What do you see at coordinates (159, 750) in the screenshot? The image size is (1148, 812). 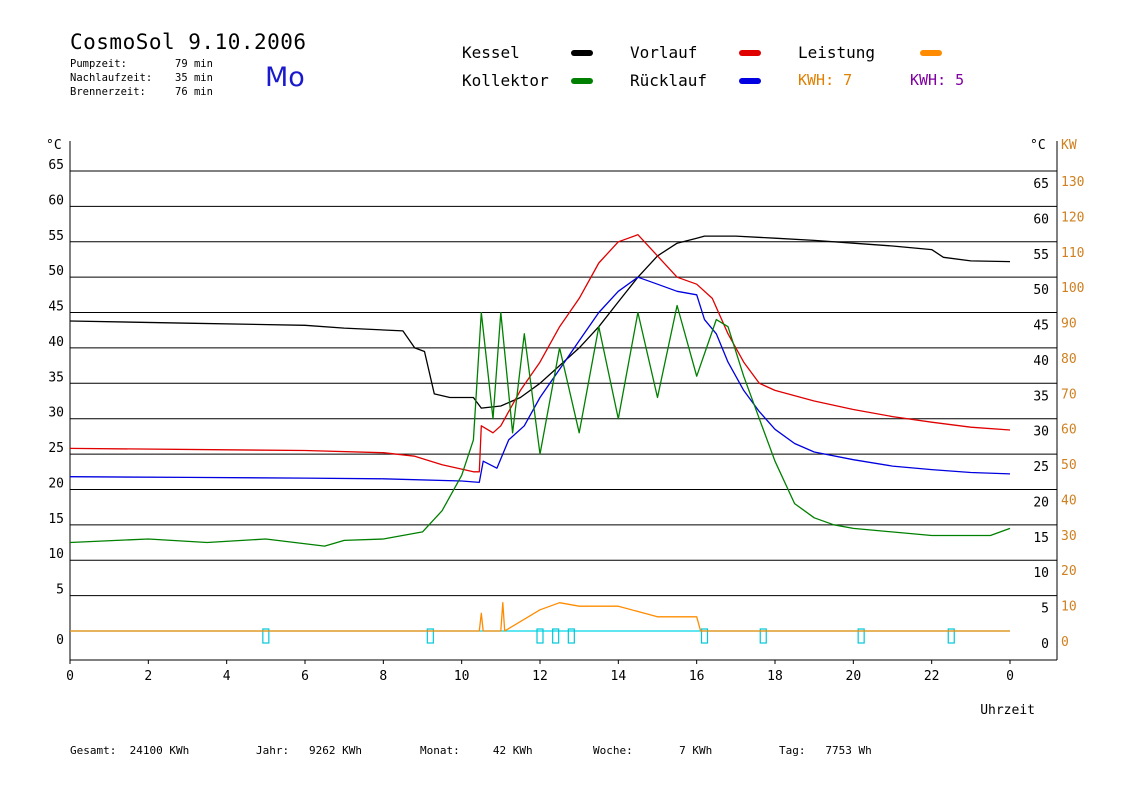 I see `footer-value: 24100 KWh` at bounding box center [159, 750].